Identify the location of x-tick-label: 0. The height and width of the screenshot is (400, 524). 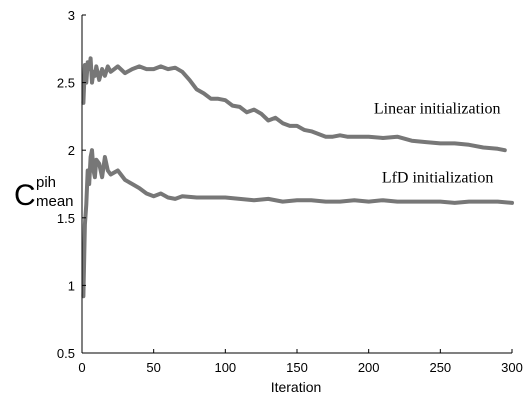
(81, 367).